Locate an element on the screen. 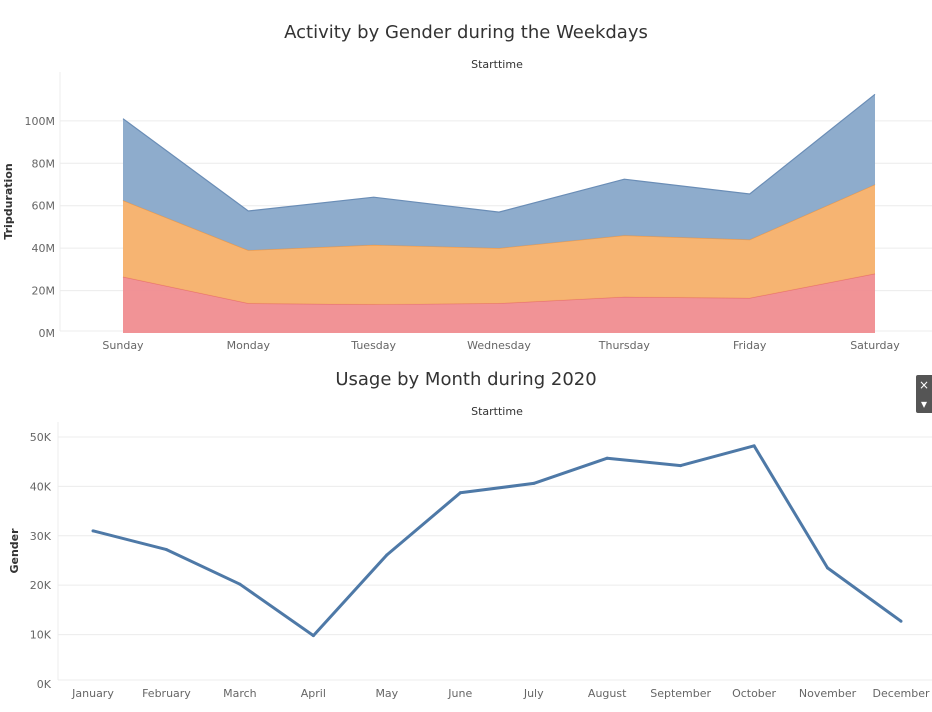 The height and width of the screenshot is (712, 932). close-panel-button: × ▾ is located at coordinates (924, 394).